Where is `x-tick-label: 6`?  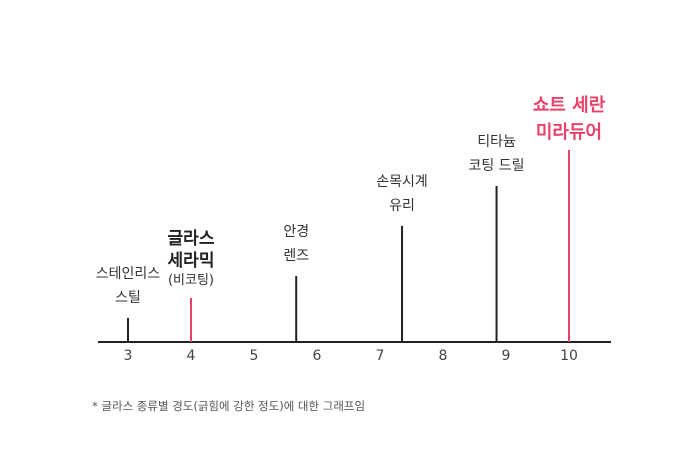
x-tick-label: 6 is located at coordinates (317, 356).